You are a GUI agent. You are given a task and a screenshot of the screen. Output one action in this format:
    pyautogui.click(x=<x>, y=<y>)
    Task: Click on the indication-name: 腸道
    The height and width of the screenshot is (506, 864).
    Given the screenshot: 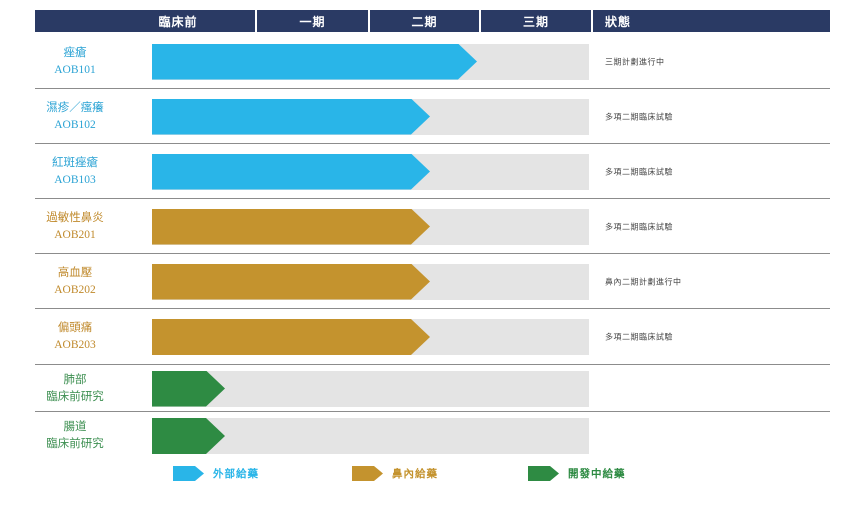 What is the action you would take?
    pyautogui.click(x=75, y=427)
    